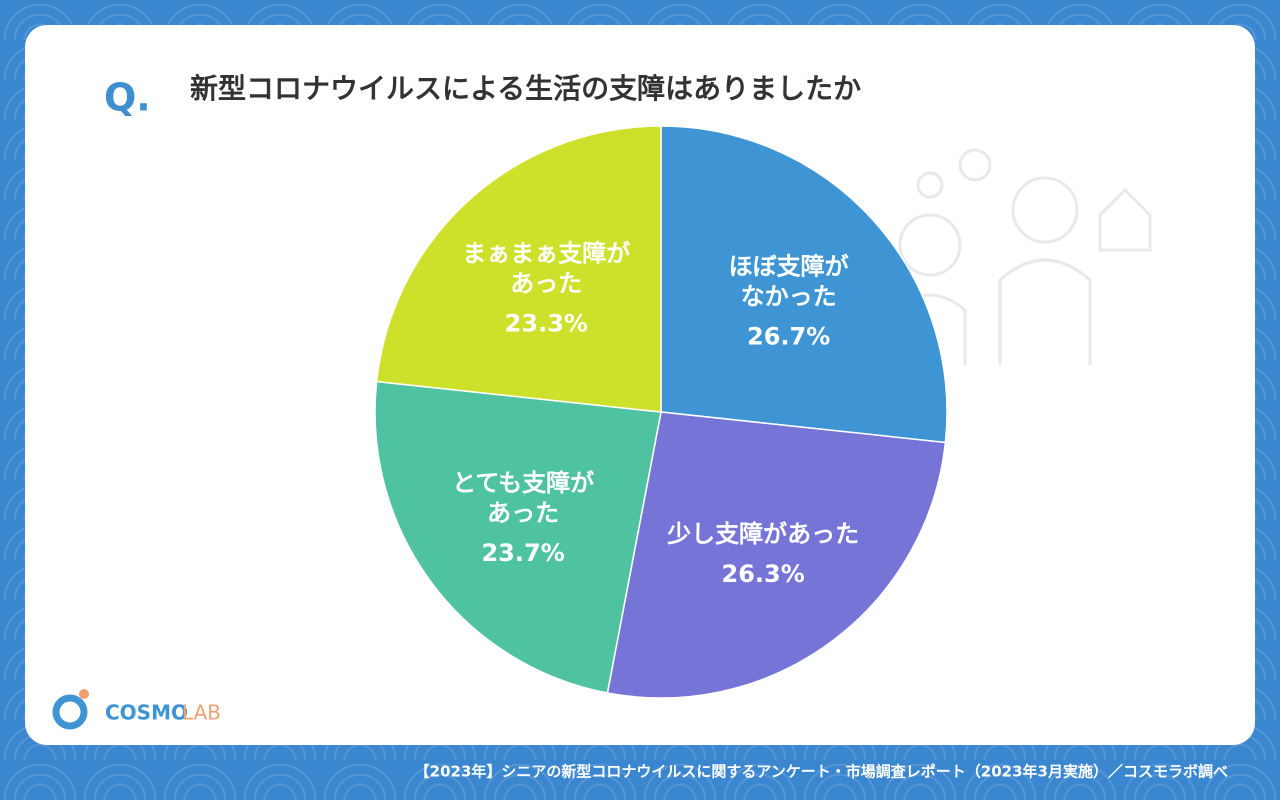 The image size is (1280, 800). What do you see at coordinates (789, 266) in the screenshot?
I see `slice-label: ほぼ支障が` at bounding box center [789, 266].